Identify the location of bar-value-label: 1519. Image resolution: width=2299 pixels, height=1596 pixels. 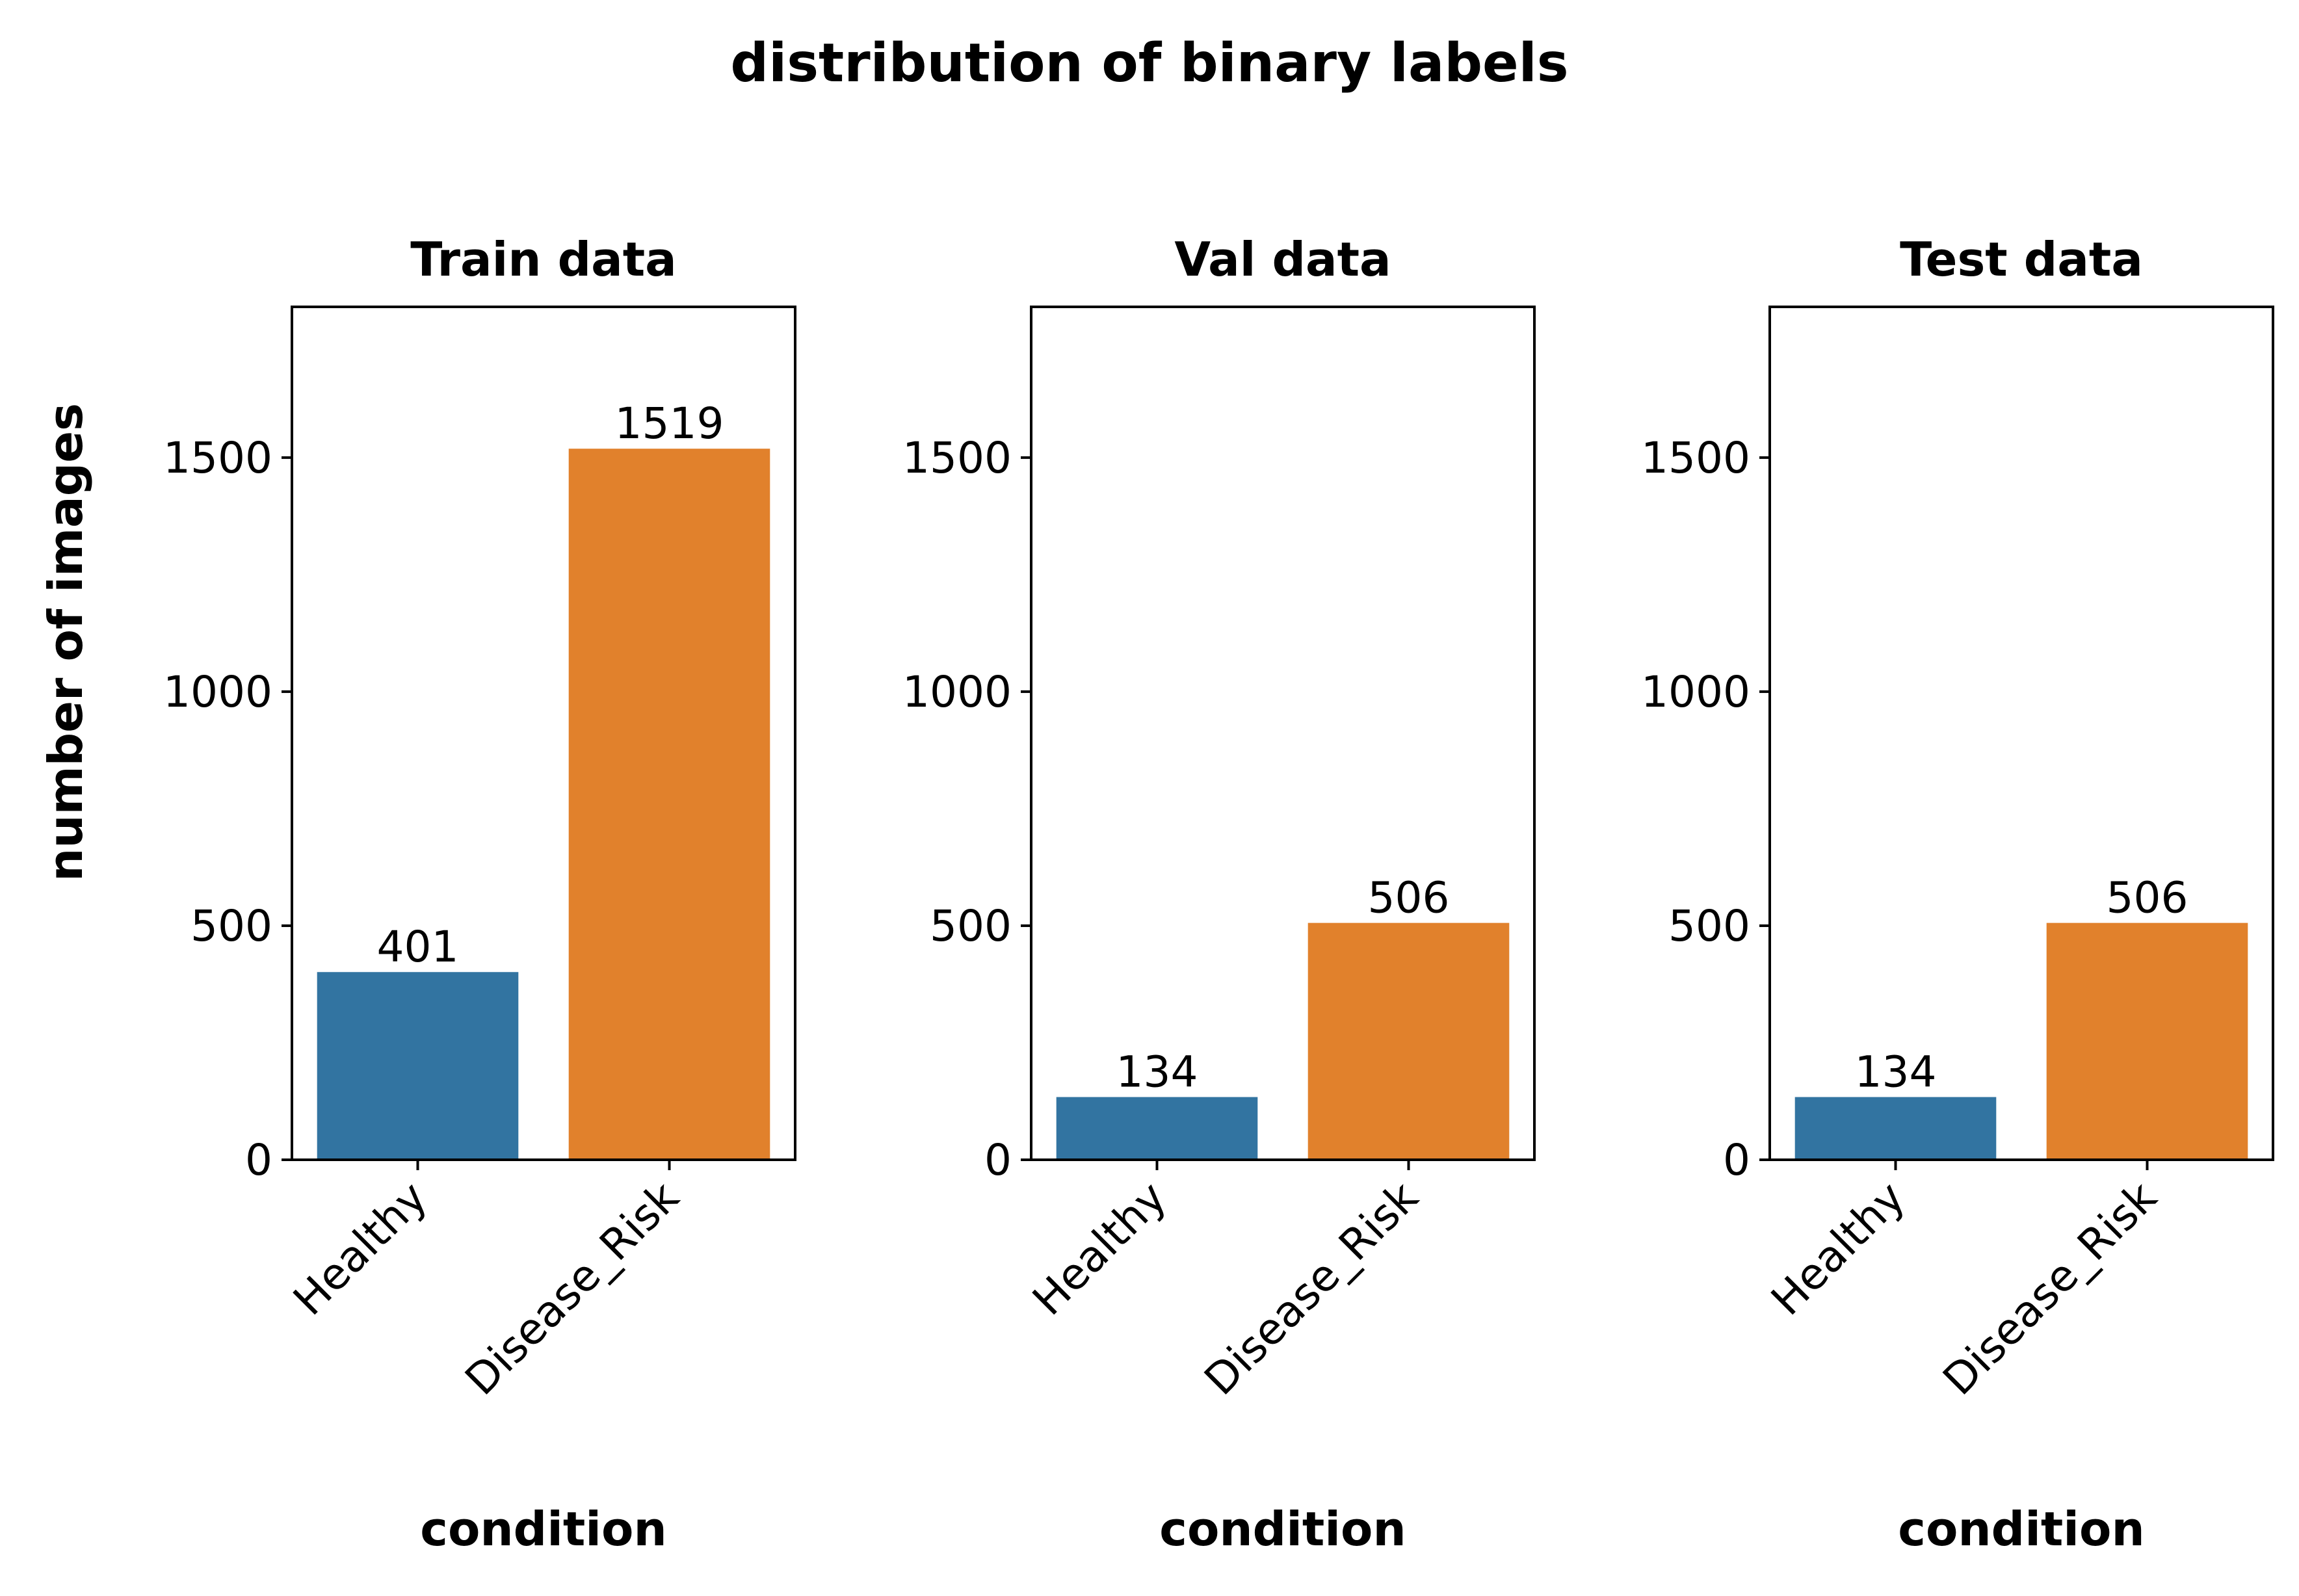
(669, 424).